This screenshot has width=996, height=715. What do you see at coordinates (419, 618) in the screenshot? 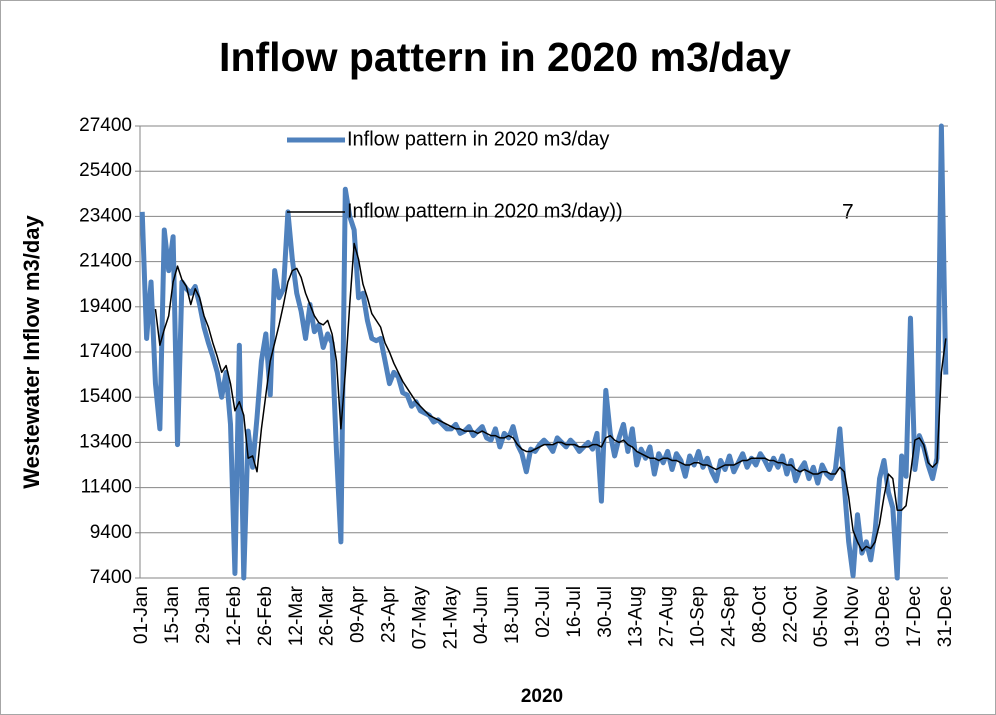
I see `x-tick-label: 07-May` at bounding box center [419, 618].